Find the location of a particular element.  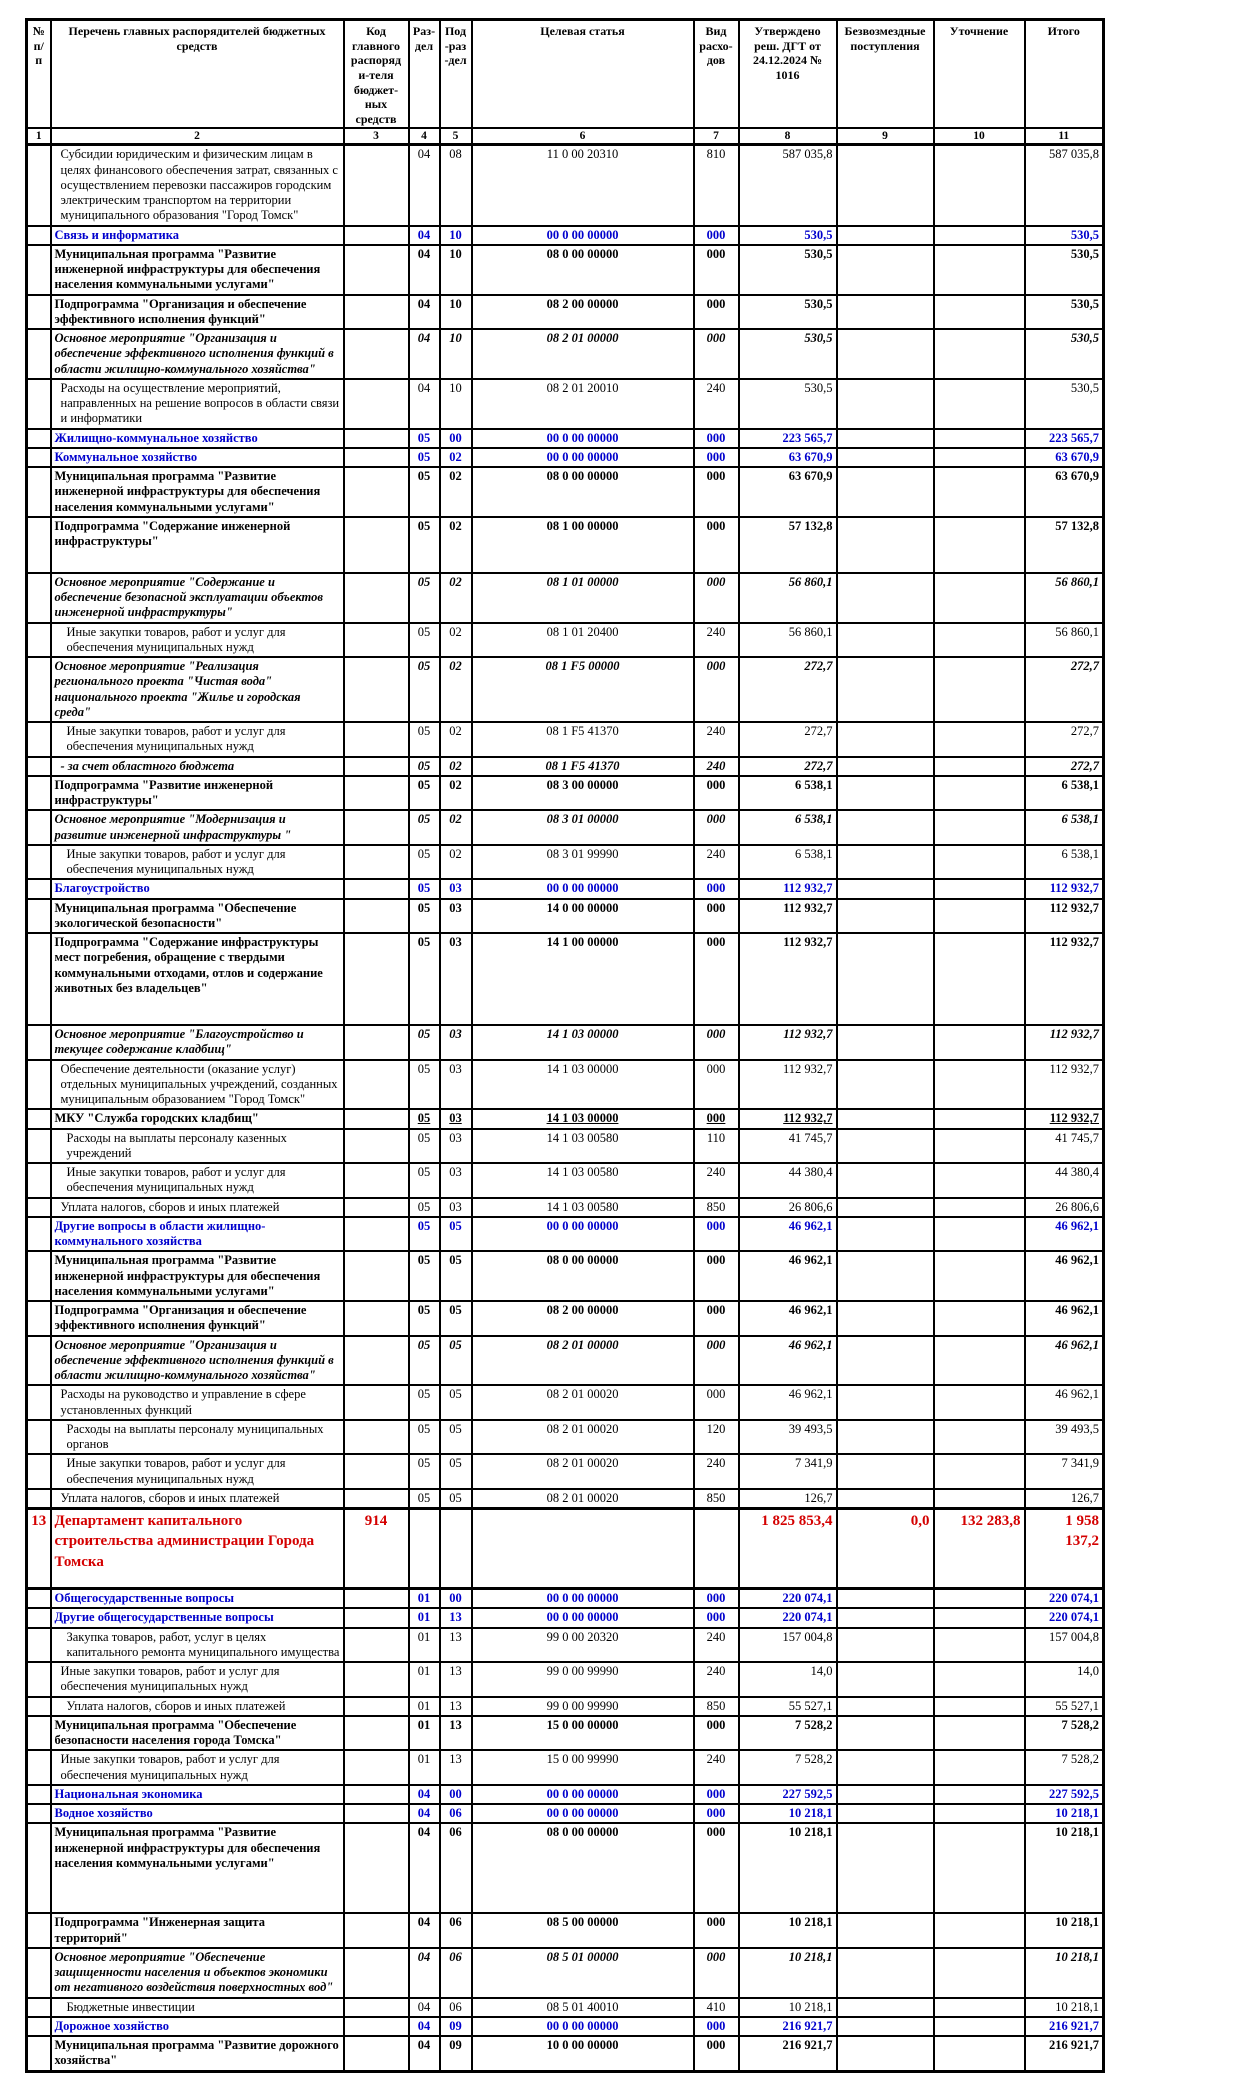

cell-podrazdel: 06 is located at coordinates (455, 2007).